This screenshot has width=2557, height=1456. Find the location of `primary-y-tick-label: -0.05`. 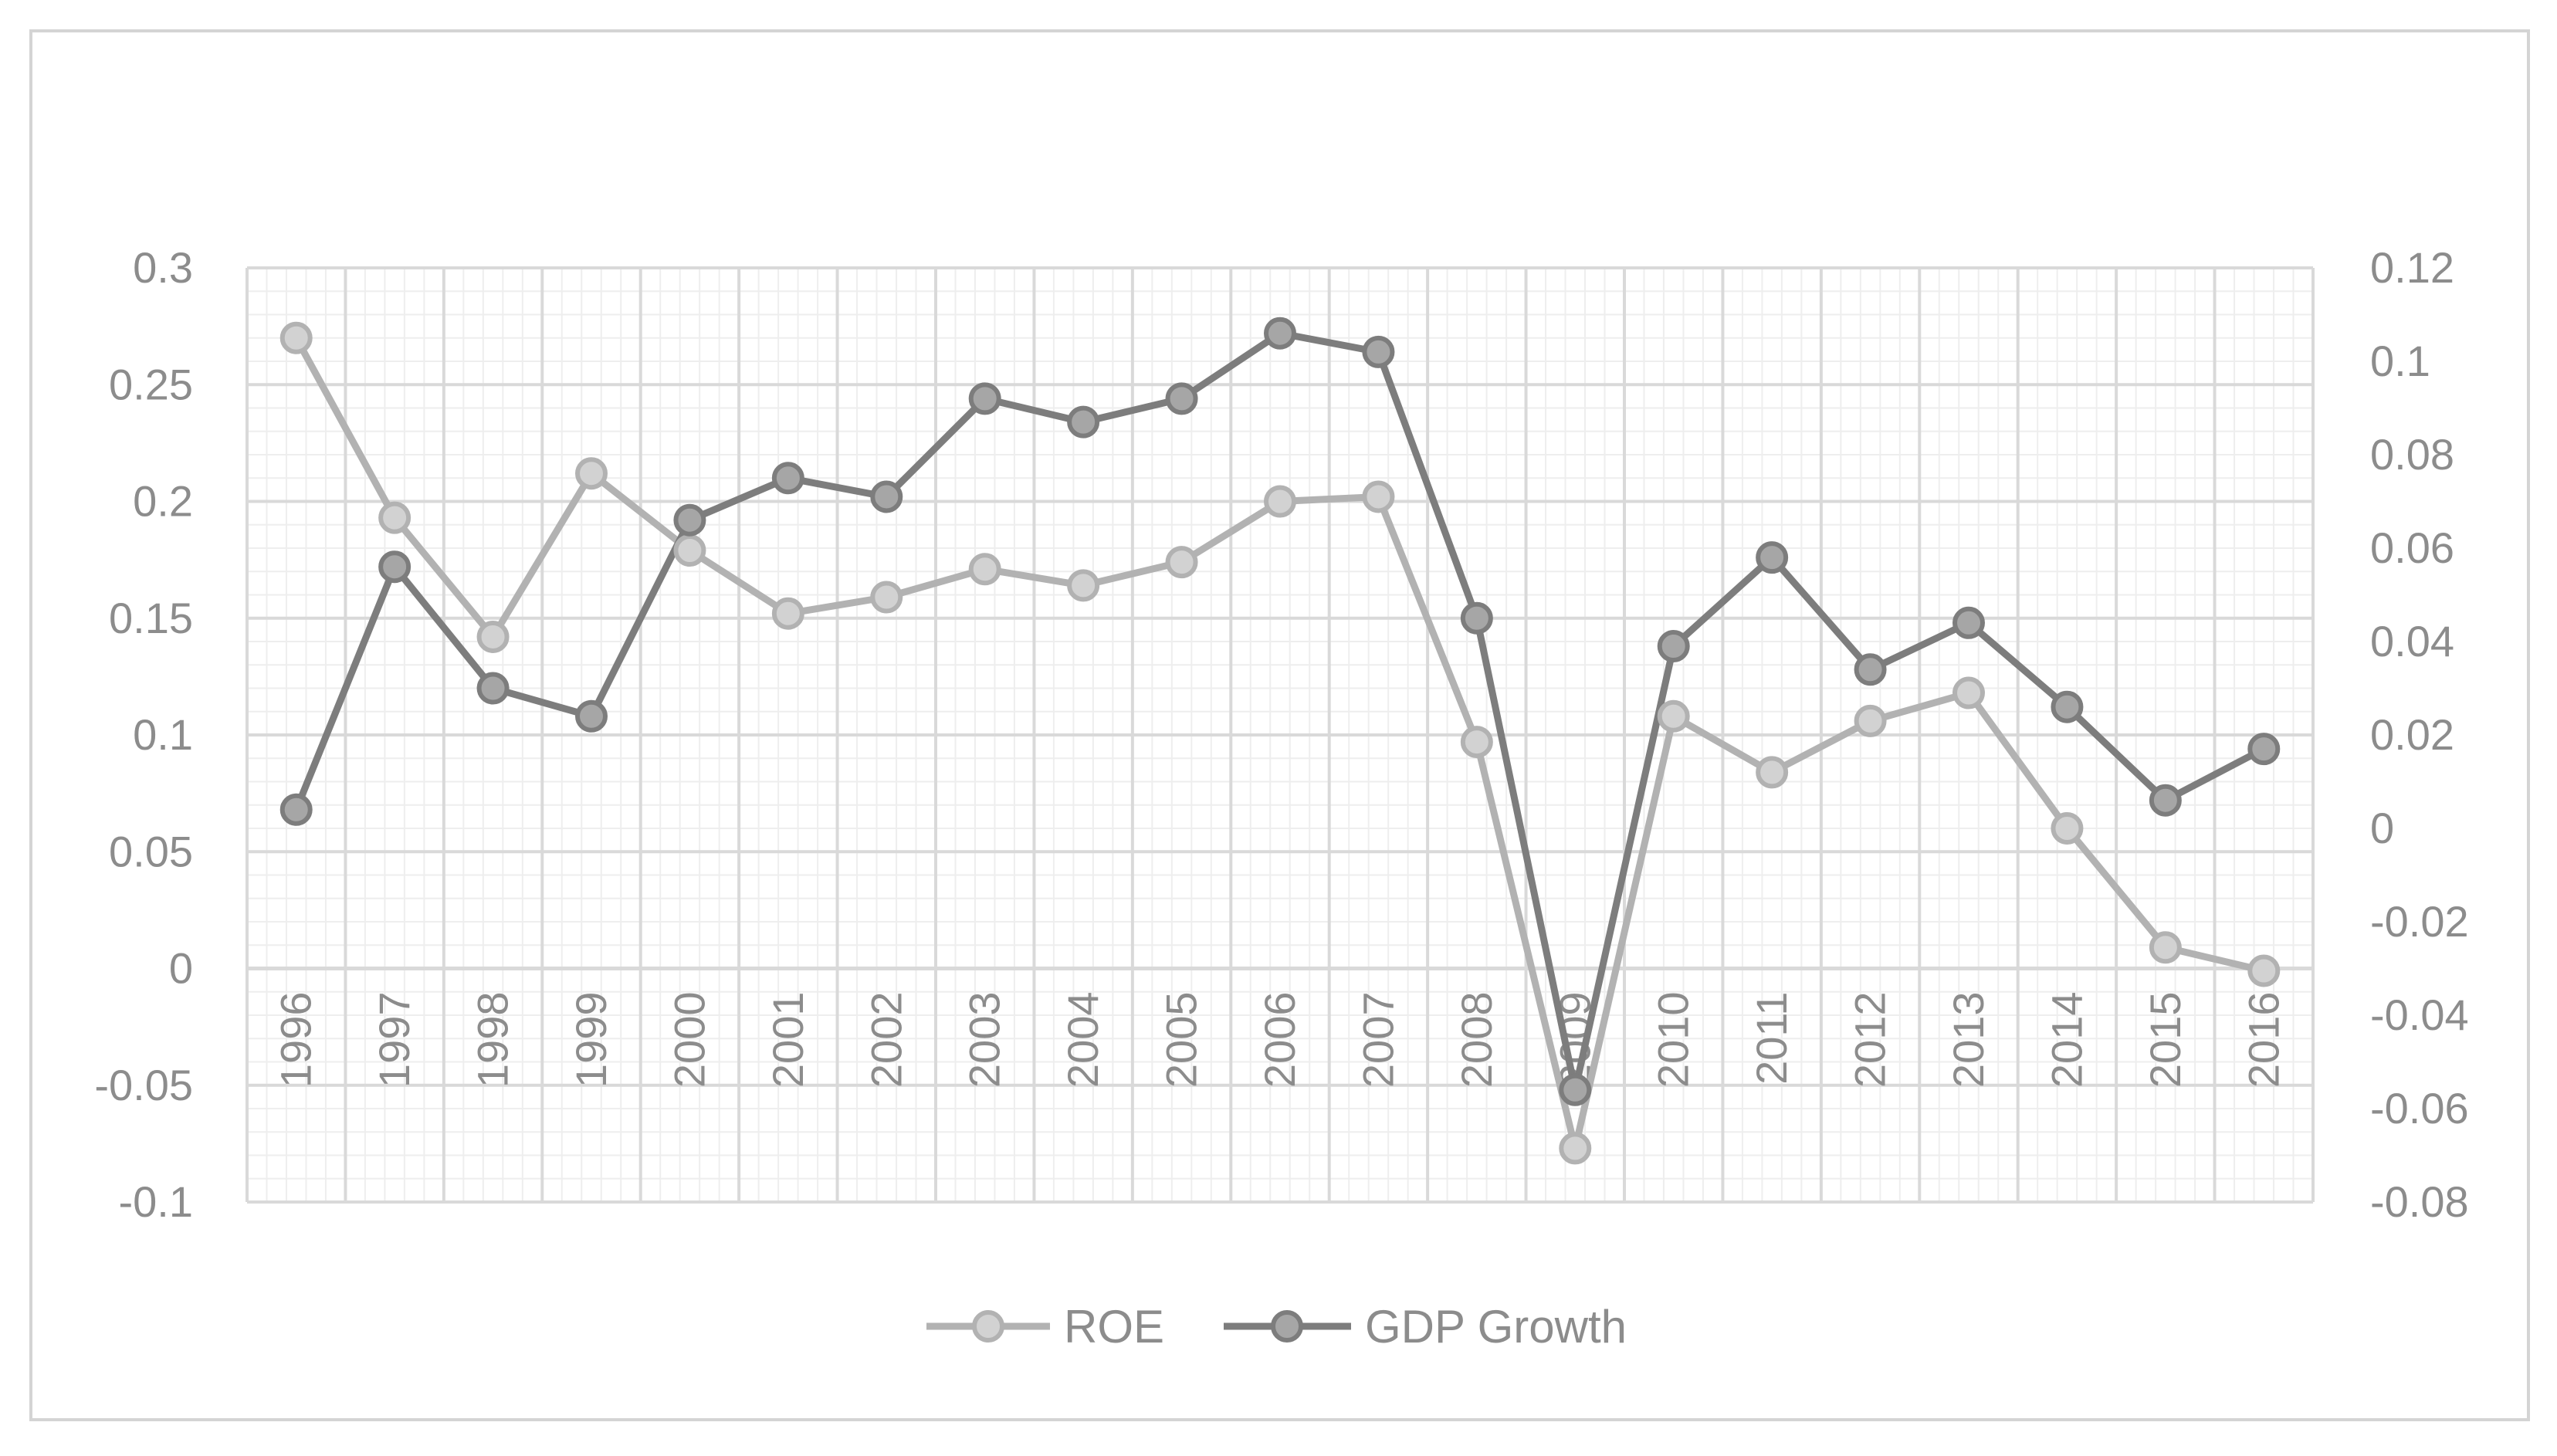

primary-y-tick-label: -0.05 is located at coordinates (143, 1085).